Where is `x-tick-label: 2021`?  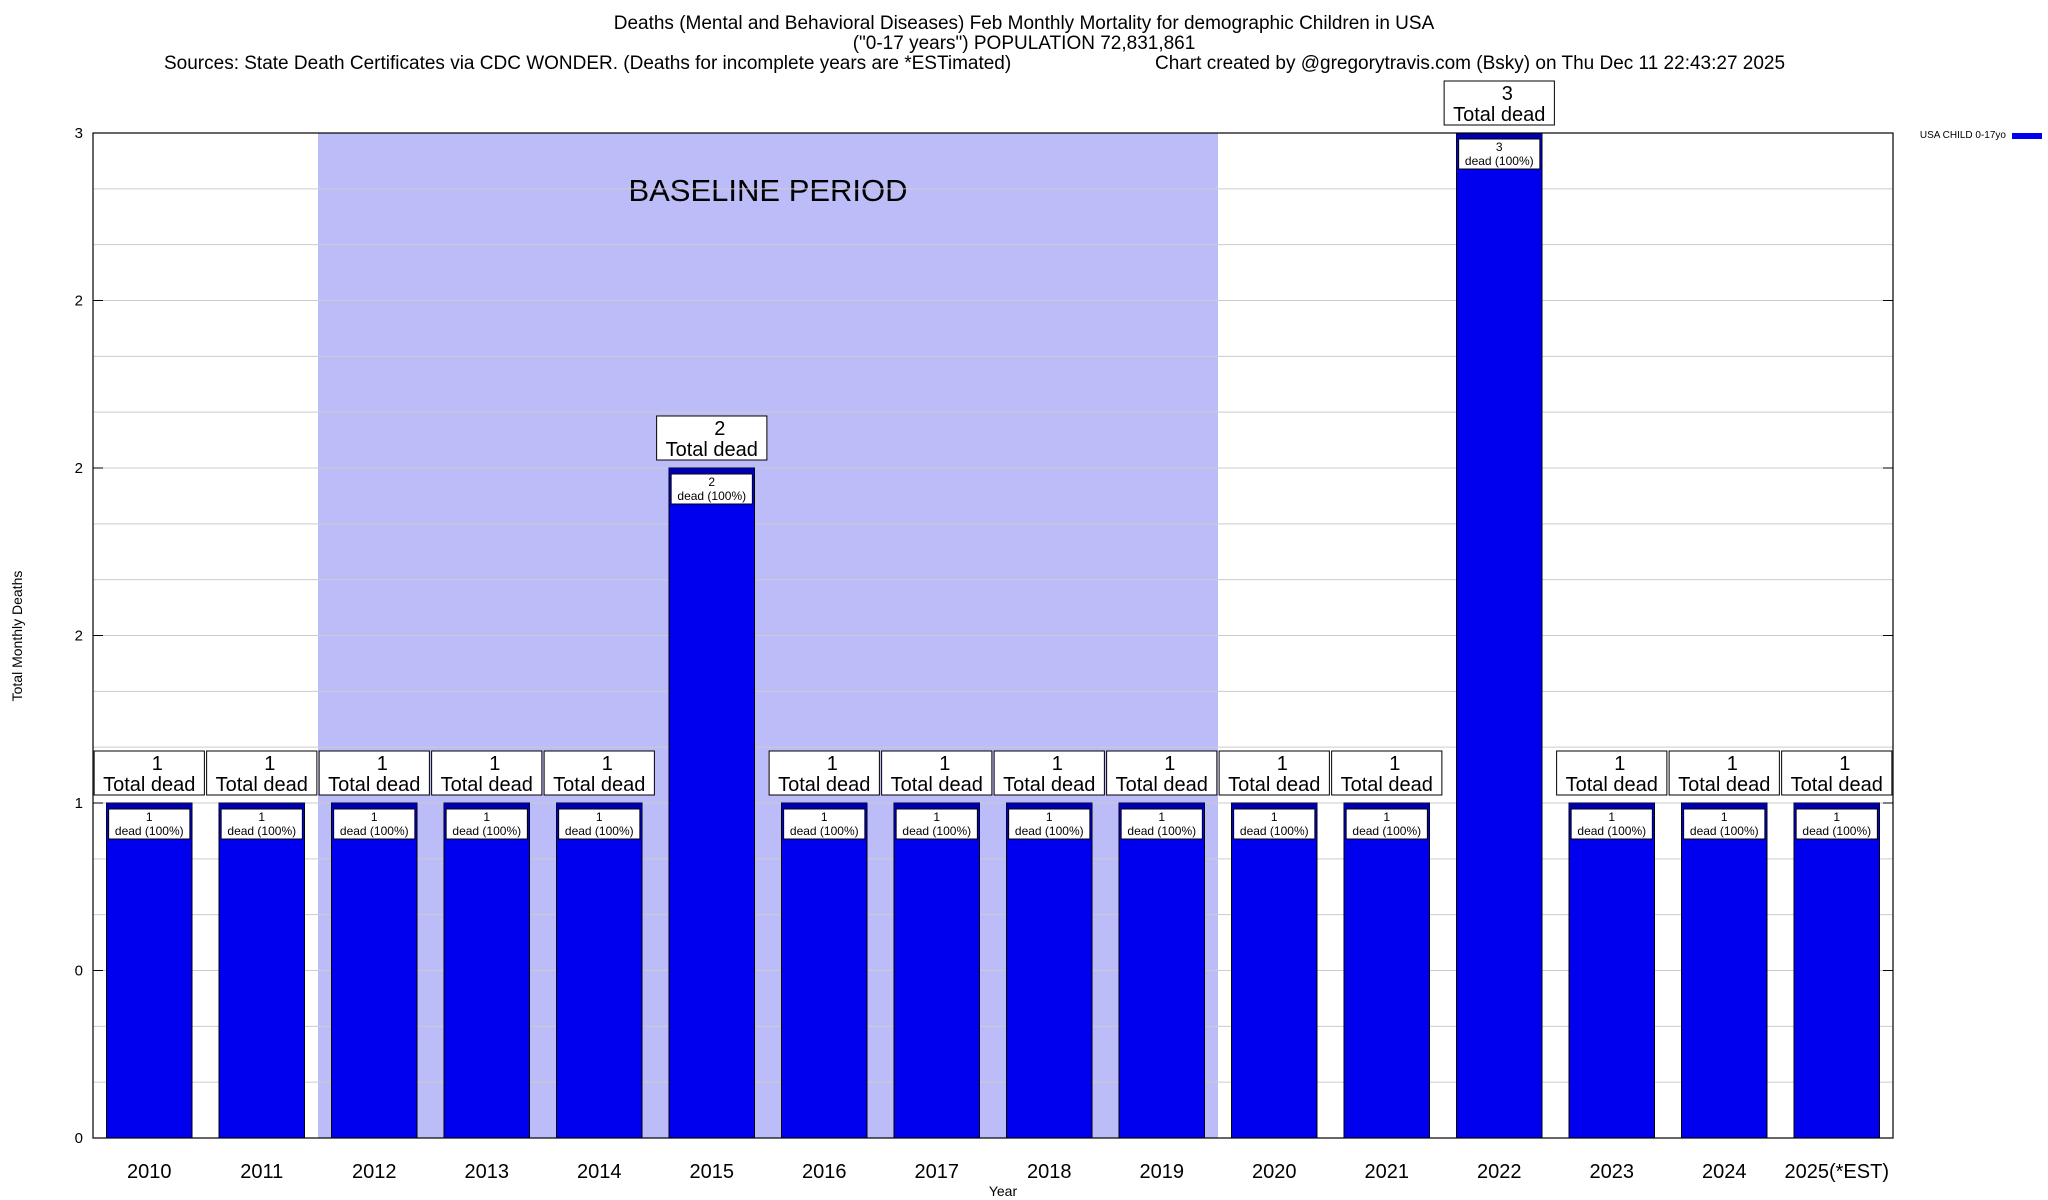 x-tick-label: 2021 is located at coordinates (1387, 1172).